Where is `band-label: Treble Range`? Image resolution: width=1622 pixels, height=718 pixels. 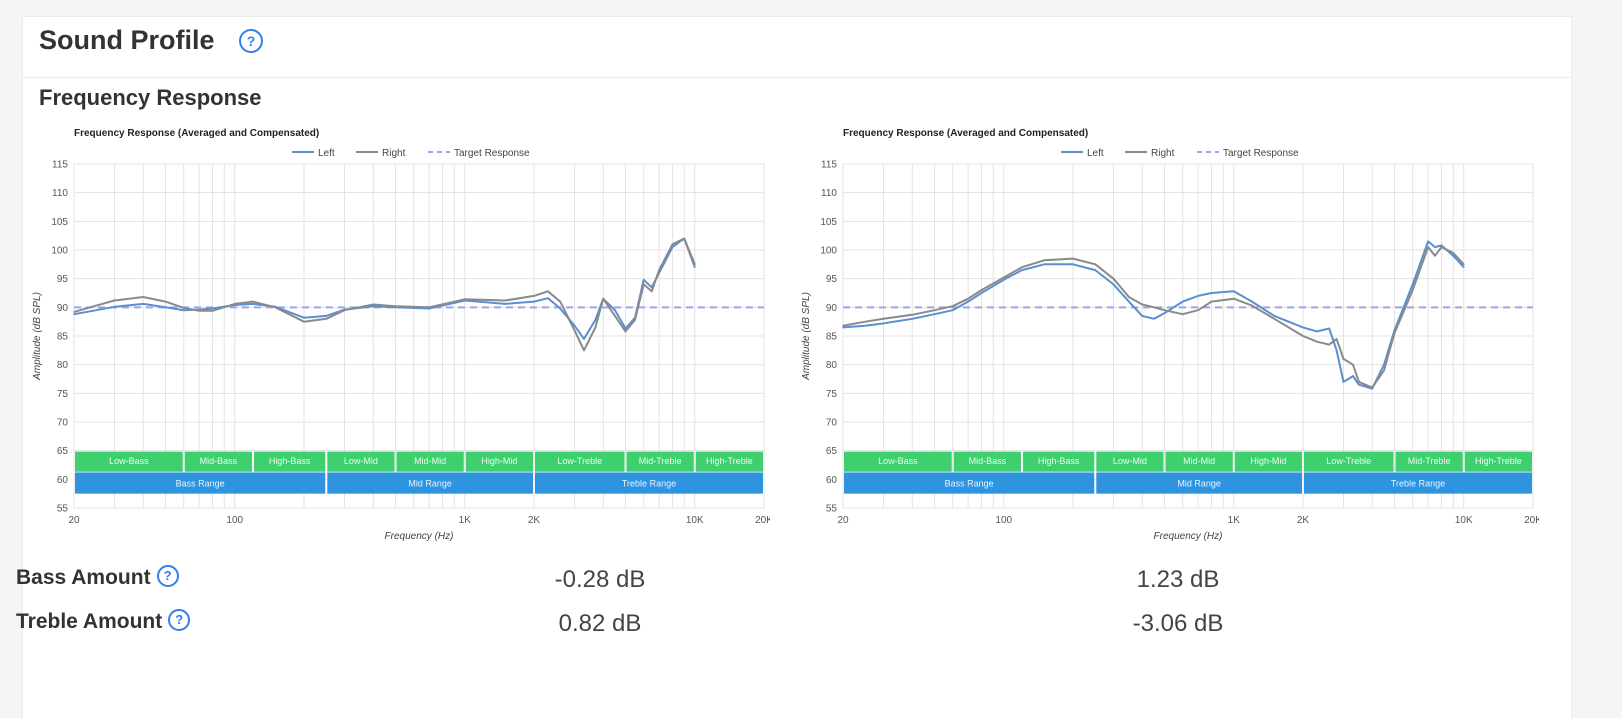
band-label: Treble Range is located at coordinates (1418, 484).